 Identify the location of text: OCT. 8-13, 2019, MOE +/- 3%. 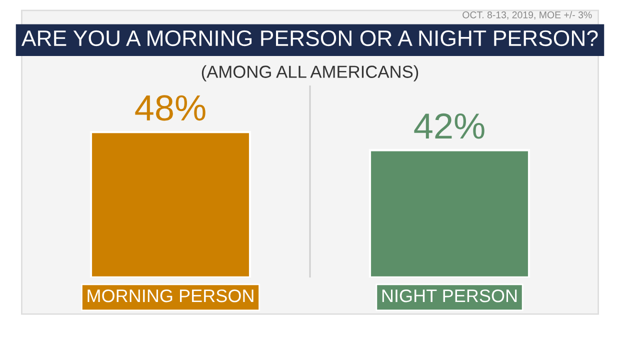
(527, 15).